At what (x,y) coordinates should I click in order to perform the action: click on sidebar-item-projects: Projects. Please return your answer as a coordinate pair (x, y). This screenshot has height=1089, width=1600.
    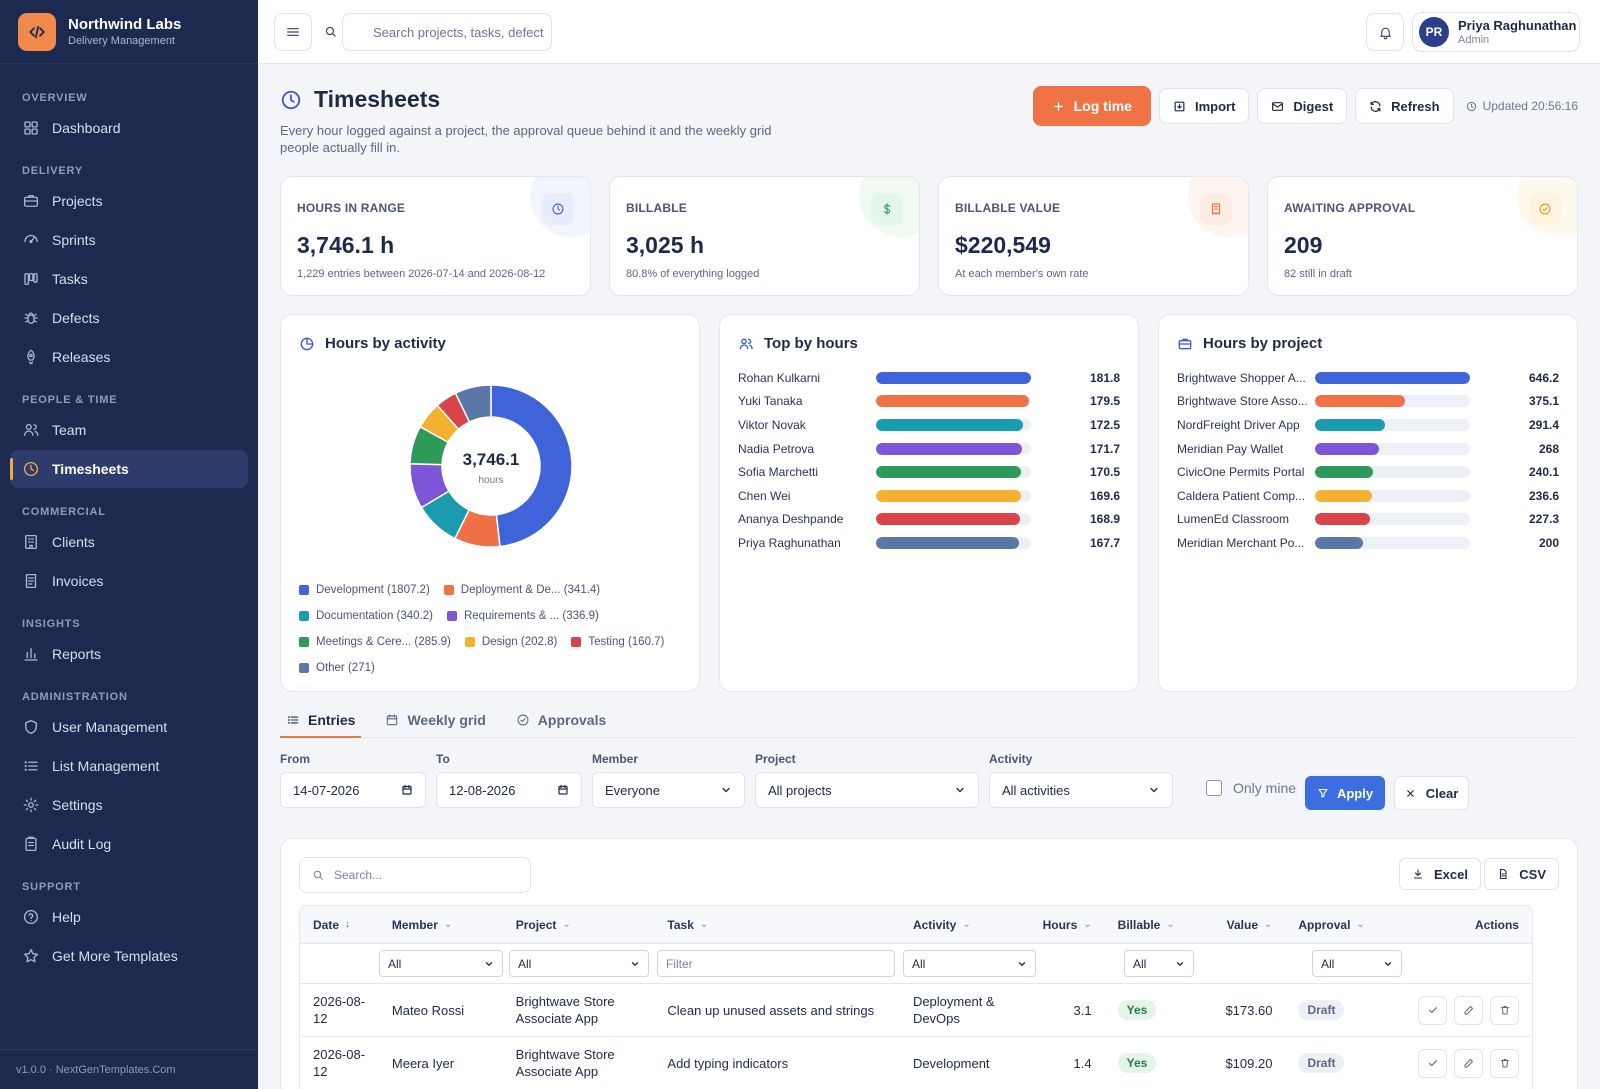
    Looking at the image, I should click on (129, 201).